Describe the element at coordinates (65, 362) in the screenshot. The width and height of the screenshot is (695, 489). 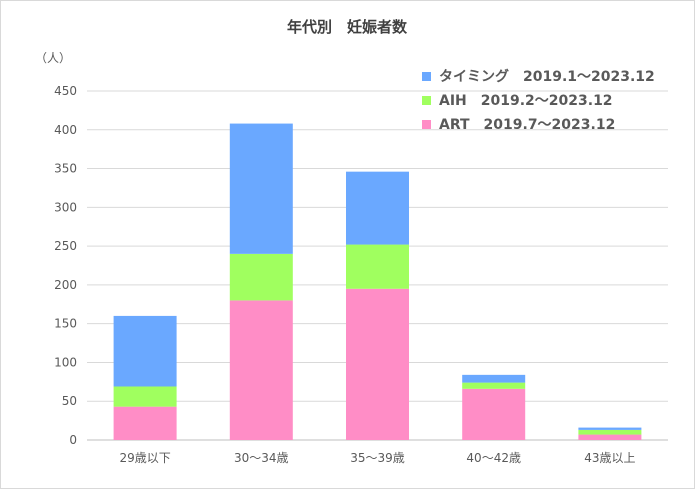
I see `y-tick-label: 100` at that location.